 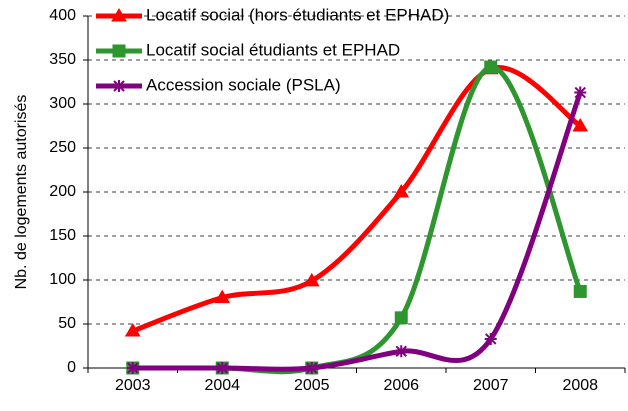 I want to click on legend-label: Locatif social (hors étudiants et EPHAD), so click(x=297, y=14).